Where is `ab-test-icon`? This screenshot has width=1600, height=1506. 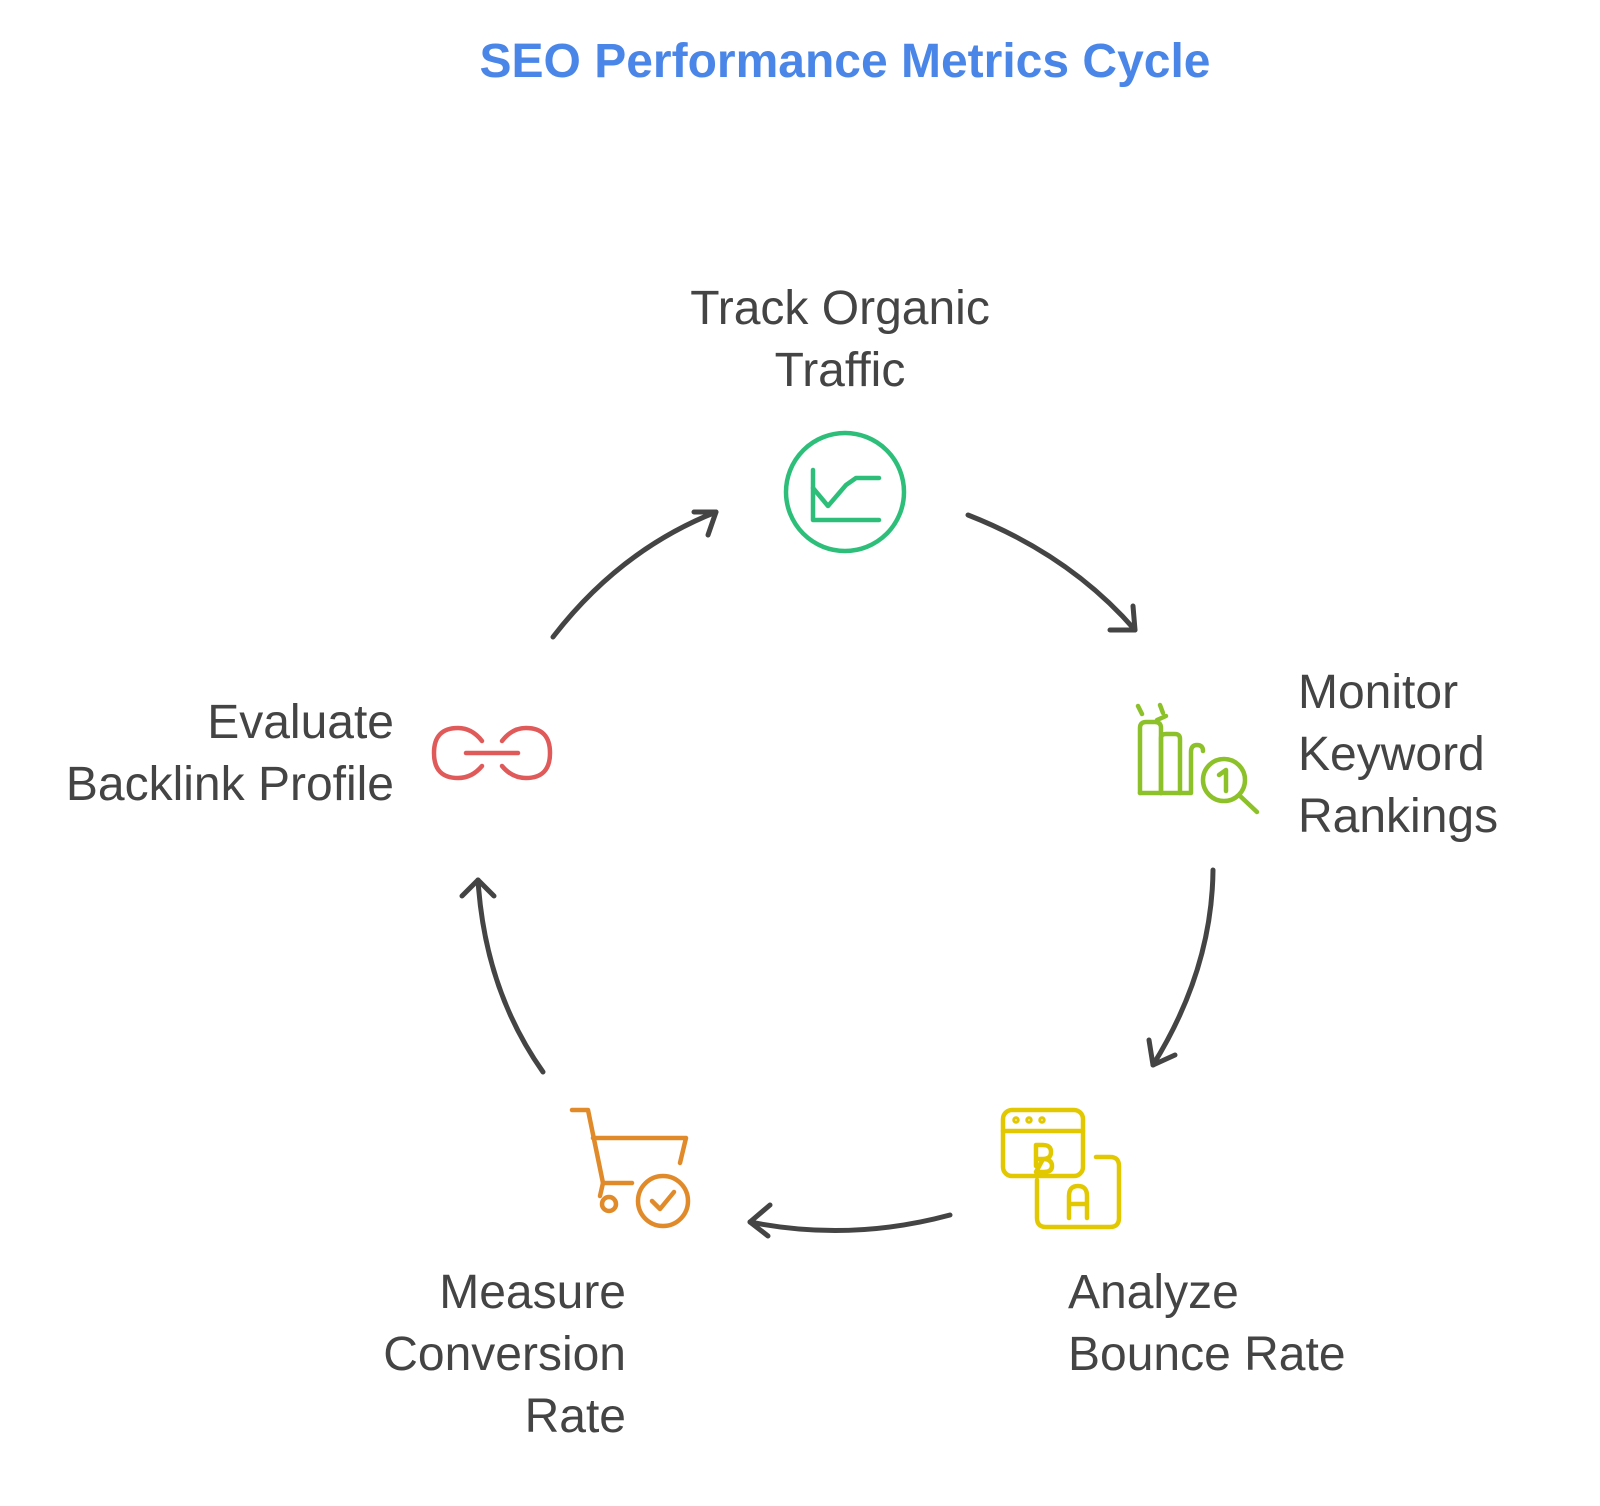 ab-test-icon is located at coordinates (1061, 1168).